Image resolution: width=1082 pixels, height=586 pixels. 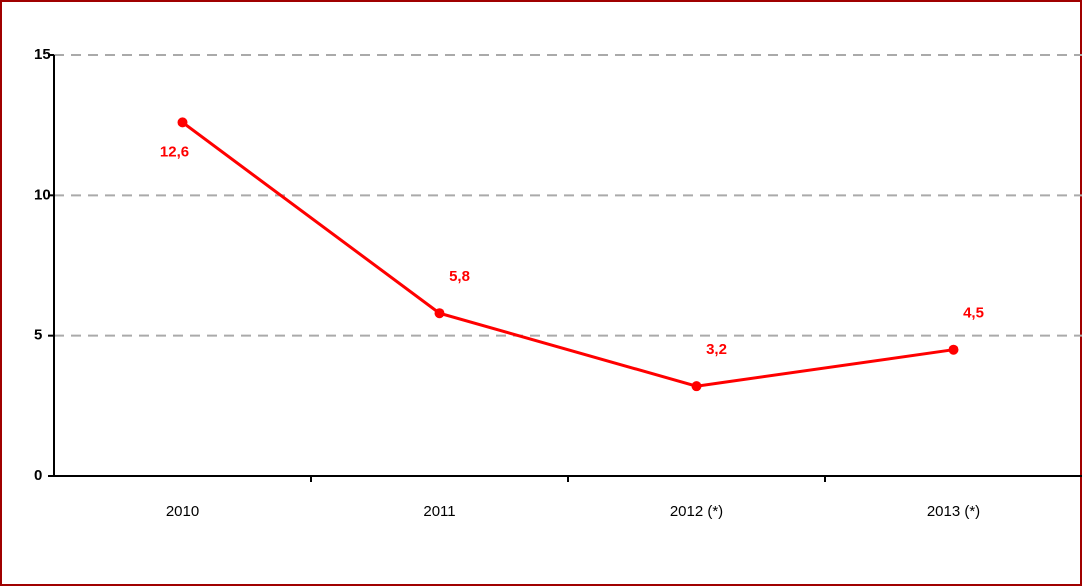 I want to click on x-tick-label: 2010, so click(x=182, y=511).